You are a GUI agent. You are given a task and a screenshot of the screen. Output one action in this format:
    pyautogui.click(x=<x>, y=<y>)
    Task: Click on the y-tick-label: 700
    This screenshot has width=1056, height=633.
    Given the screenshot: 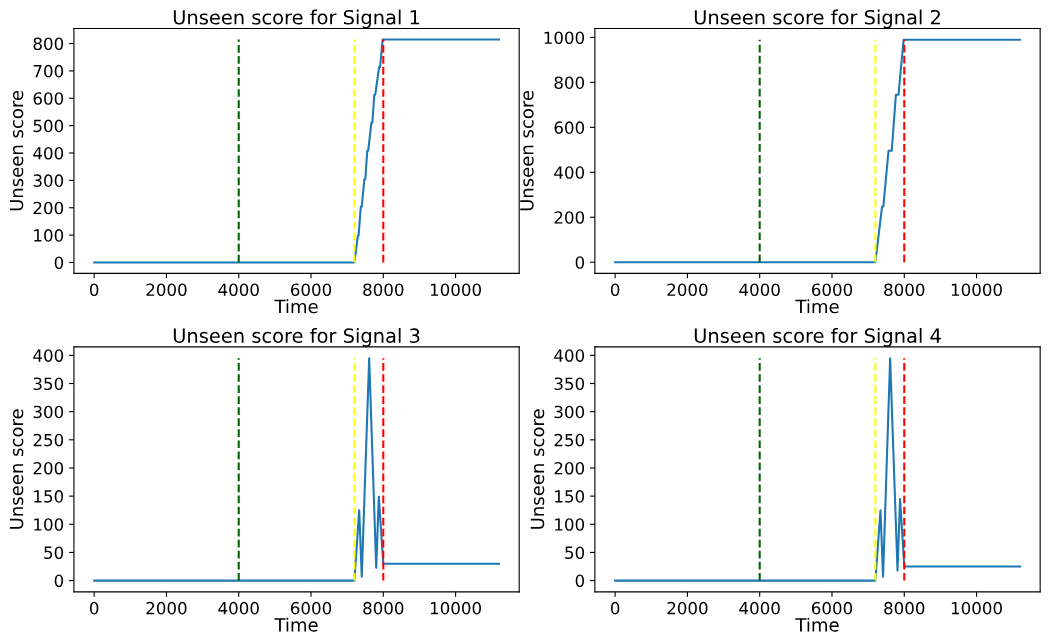 What is the action you would take?
    pyautogui.click(x=48, y=71)
    